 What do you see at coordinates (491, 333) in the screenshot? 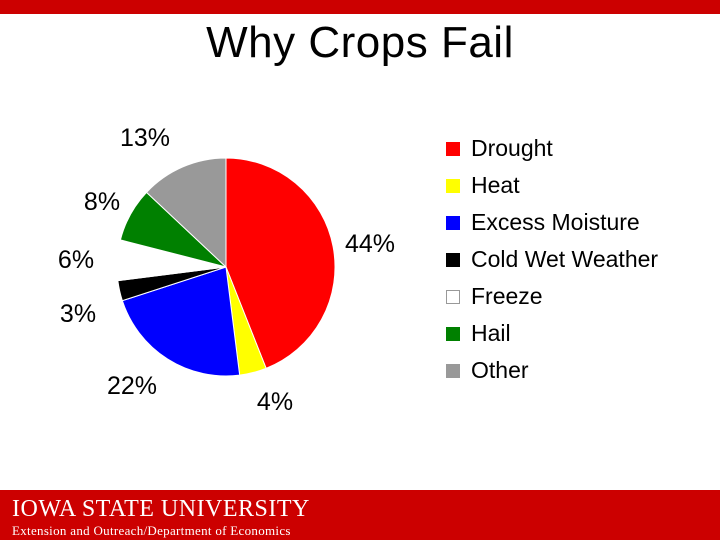
I see `legend-label: Hail` at bounding box center [491, 333].